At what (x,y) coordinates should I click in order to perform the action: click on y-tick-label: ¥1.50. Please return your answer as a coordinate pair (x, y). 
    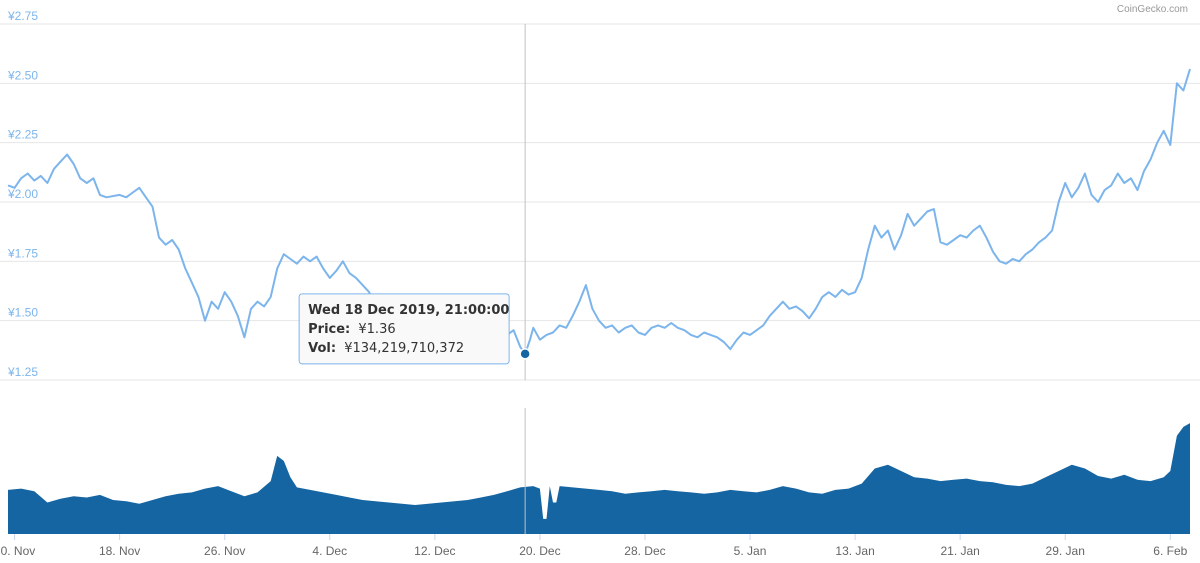
    Looking at the image, I should click on (22, 313).